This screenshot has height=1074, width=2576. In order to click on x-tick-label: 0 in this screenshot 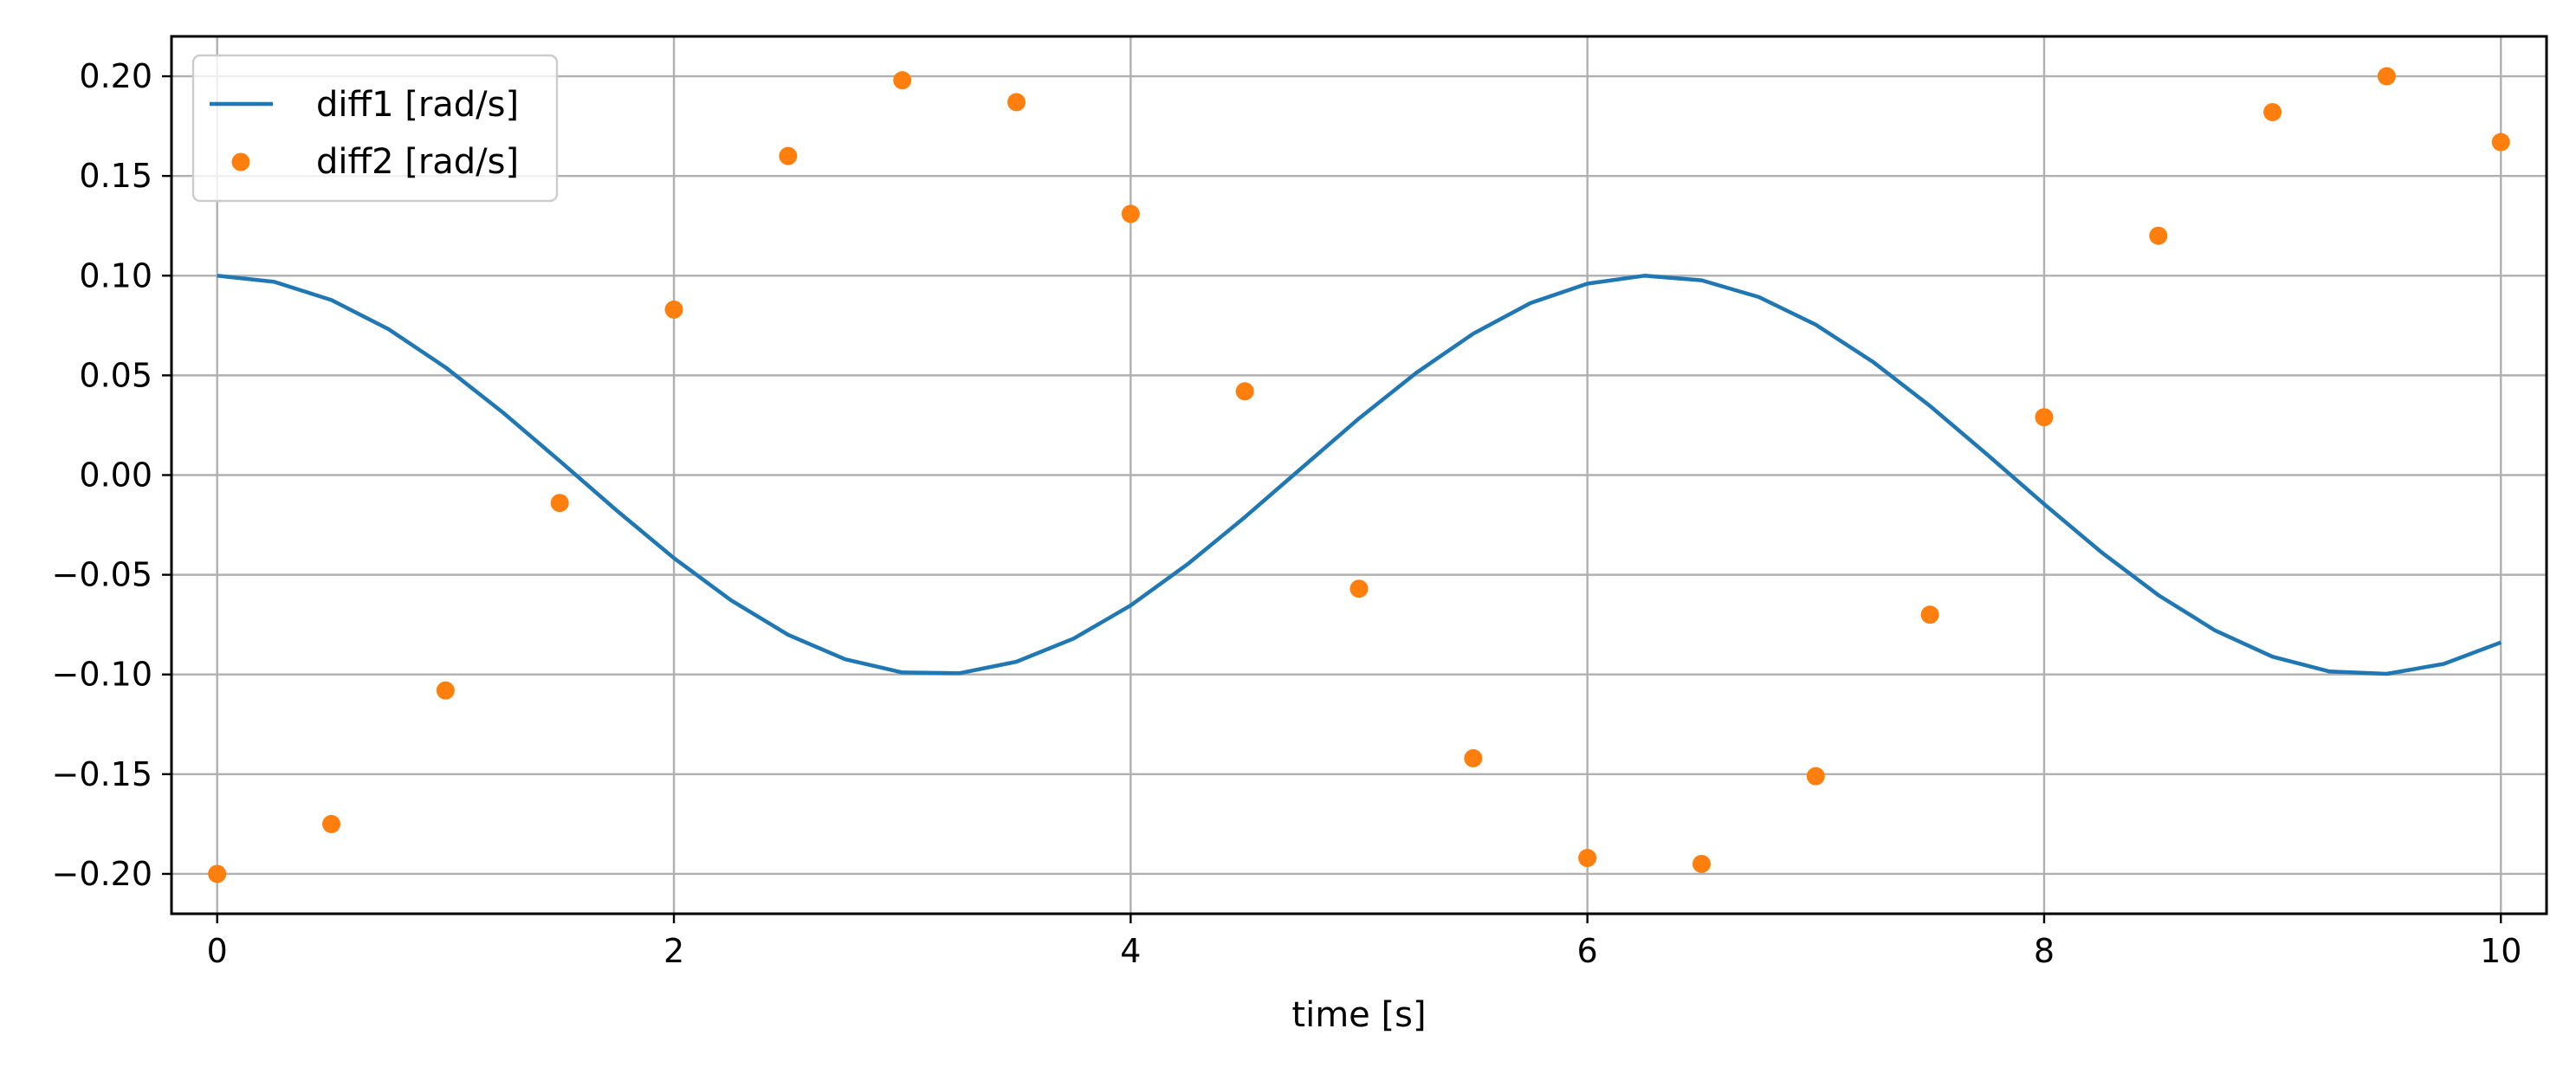, I will do `click(217, 951)`.